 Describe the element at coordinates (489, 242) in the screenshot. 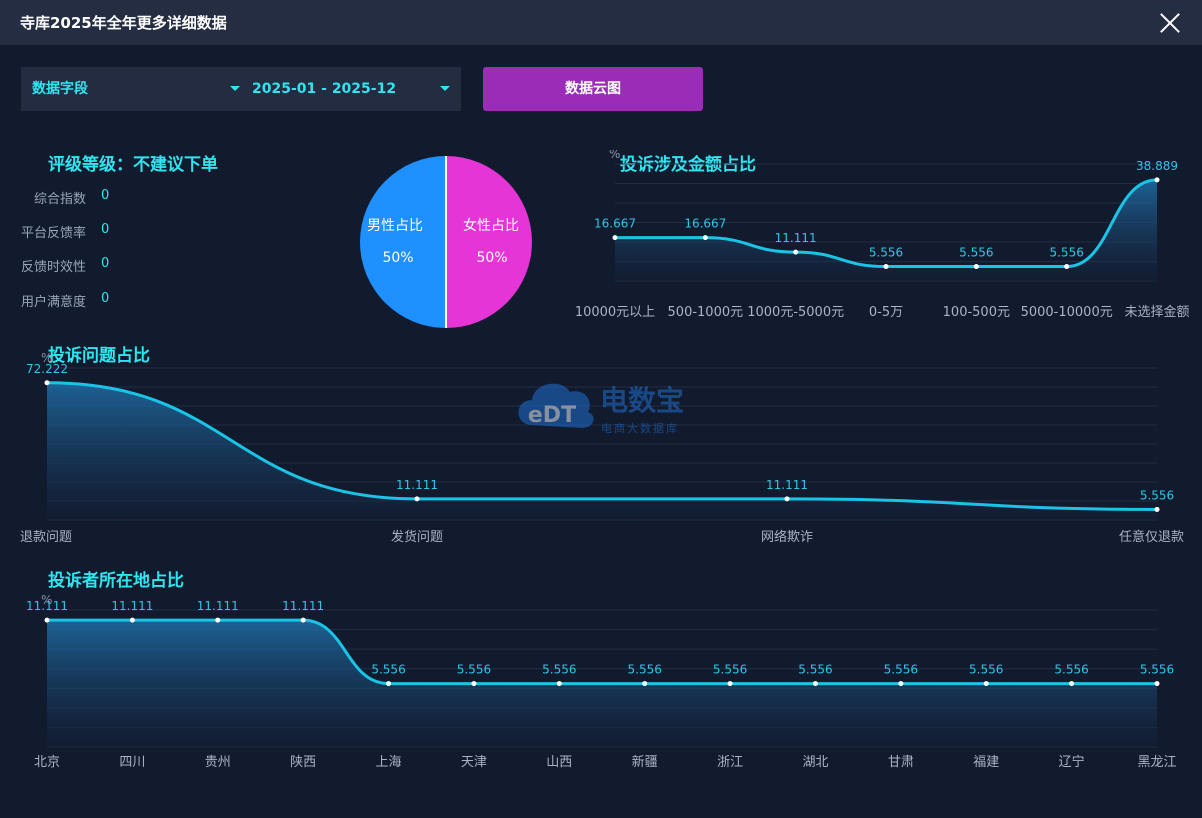

I see `pie-slice-female` at that location.